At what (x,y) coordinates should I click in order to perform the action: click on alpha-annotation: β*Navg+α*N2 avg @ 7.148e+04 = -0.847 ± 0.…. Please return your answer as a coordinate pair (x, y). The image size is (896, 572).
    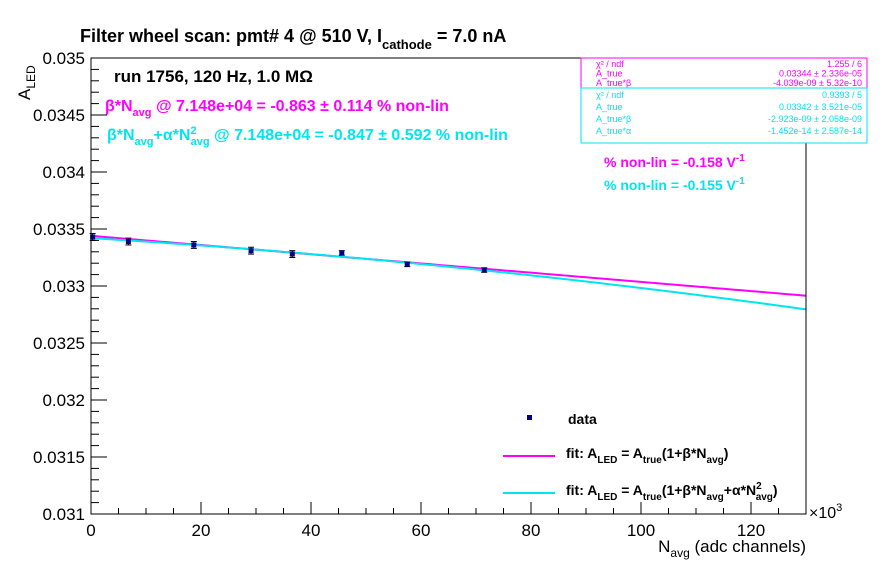
    Looking at the image, I should click on (307, 136).